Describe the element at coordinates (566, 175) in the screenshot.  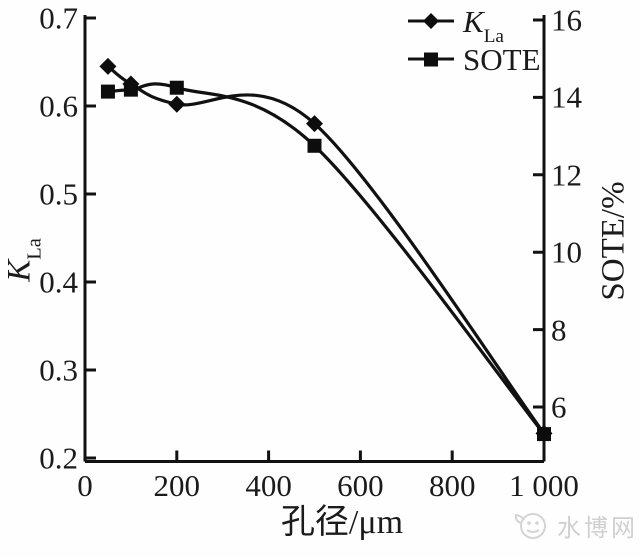
I see `right-axis-tick-label: 12` at that location.